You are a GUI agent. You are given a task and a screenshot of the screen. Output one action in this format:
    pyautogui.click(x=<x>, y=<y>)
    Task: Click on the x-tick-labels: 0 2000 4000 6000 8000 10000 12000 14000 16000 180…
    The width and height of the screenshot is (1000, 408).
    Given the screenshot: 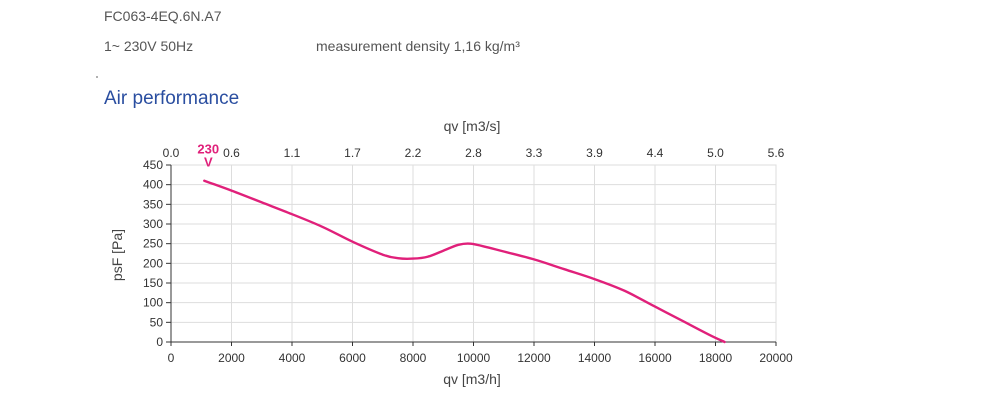 What is the action you would take?
    pyautogui.click(x=480, y=358)
    